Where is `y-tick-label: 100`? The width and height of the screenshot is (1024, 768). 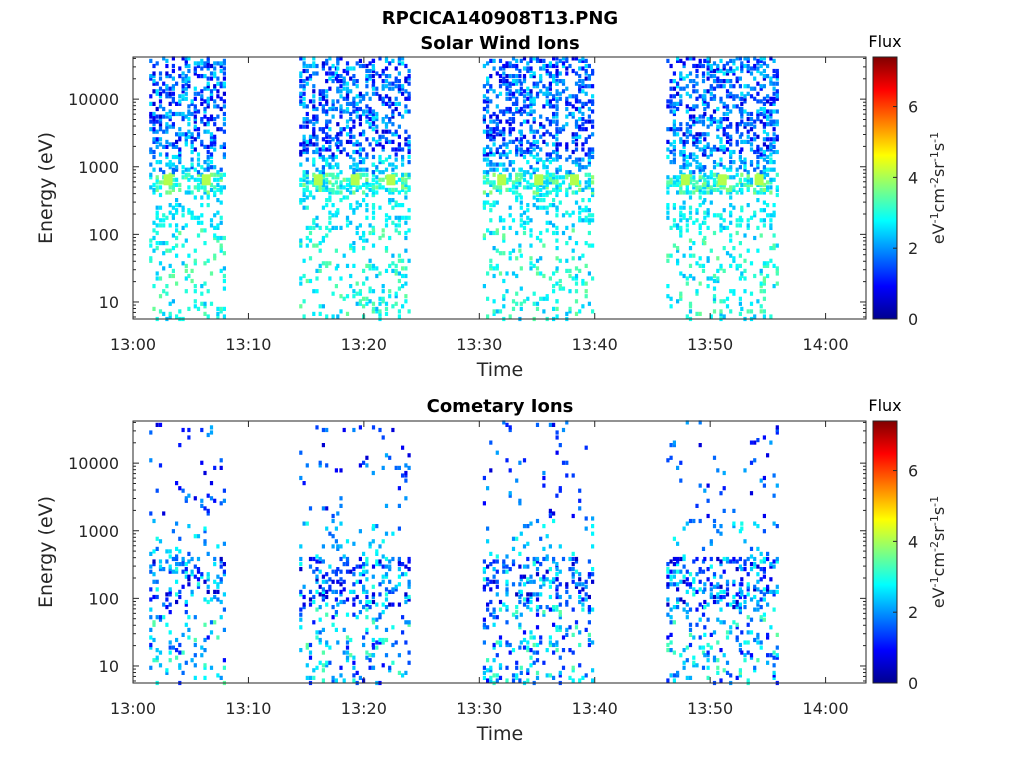 y-tick-label: 100 is located at coordinates (103, 234).